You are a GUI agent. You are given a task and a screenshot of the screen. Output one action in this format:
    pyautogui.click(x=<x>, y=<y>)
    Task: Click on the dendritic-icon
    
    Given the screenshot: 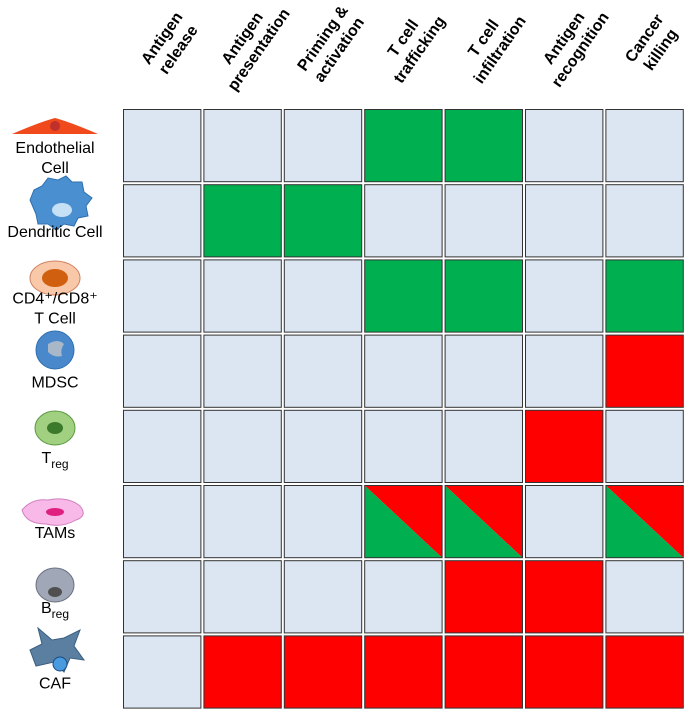 What is the action you would take?
    pyautogui.click(x=61, y=203)
    